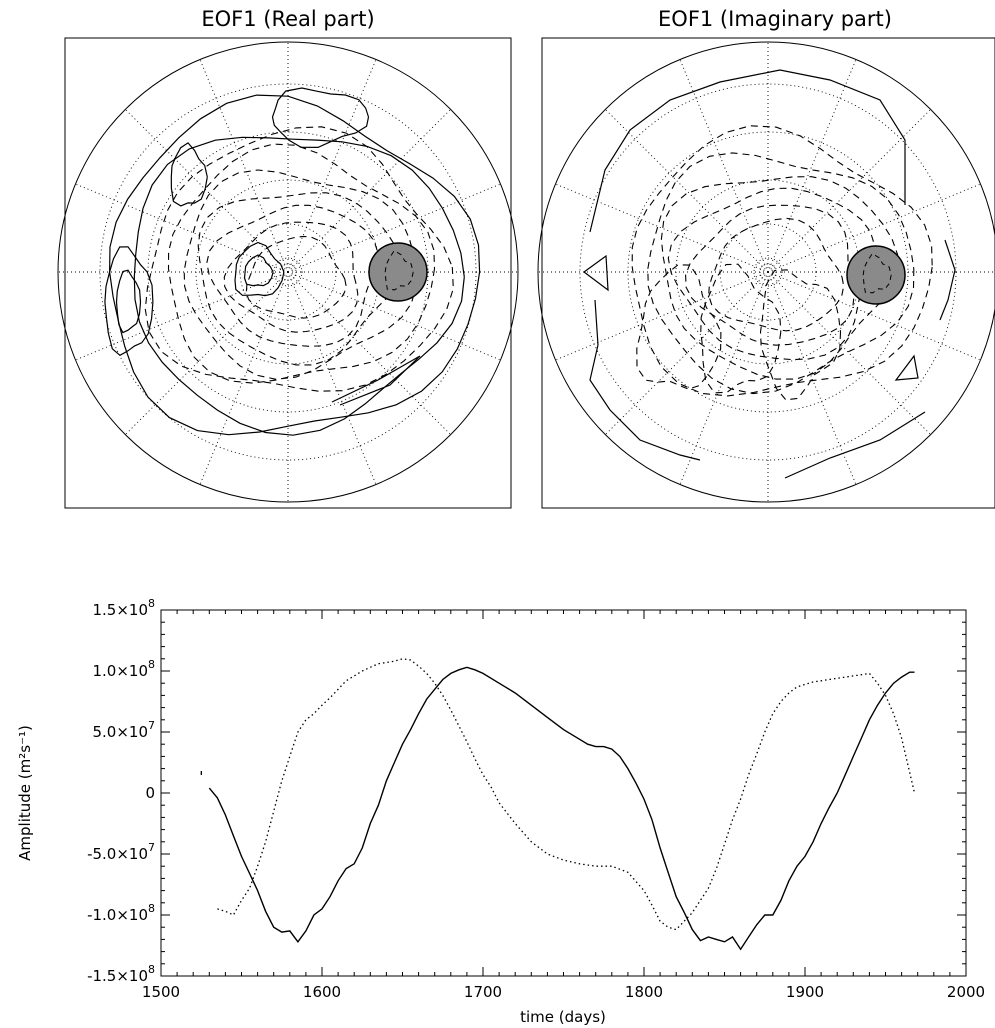 The image size is (995, 1028). Describe the element at coordinates (121, 852) in the screenshot. I see `y-tick-label: -5.0×10⁷` at that location.